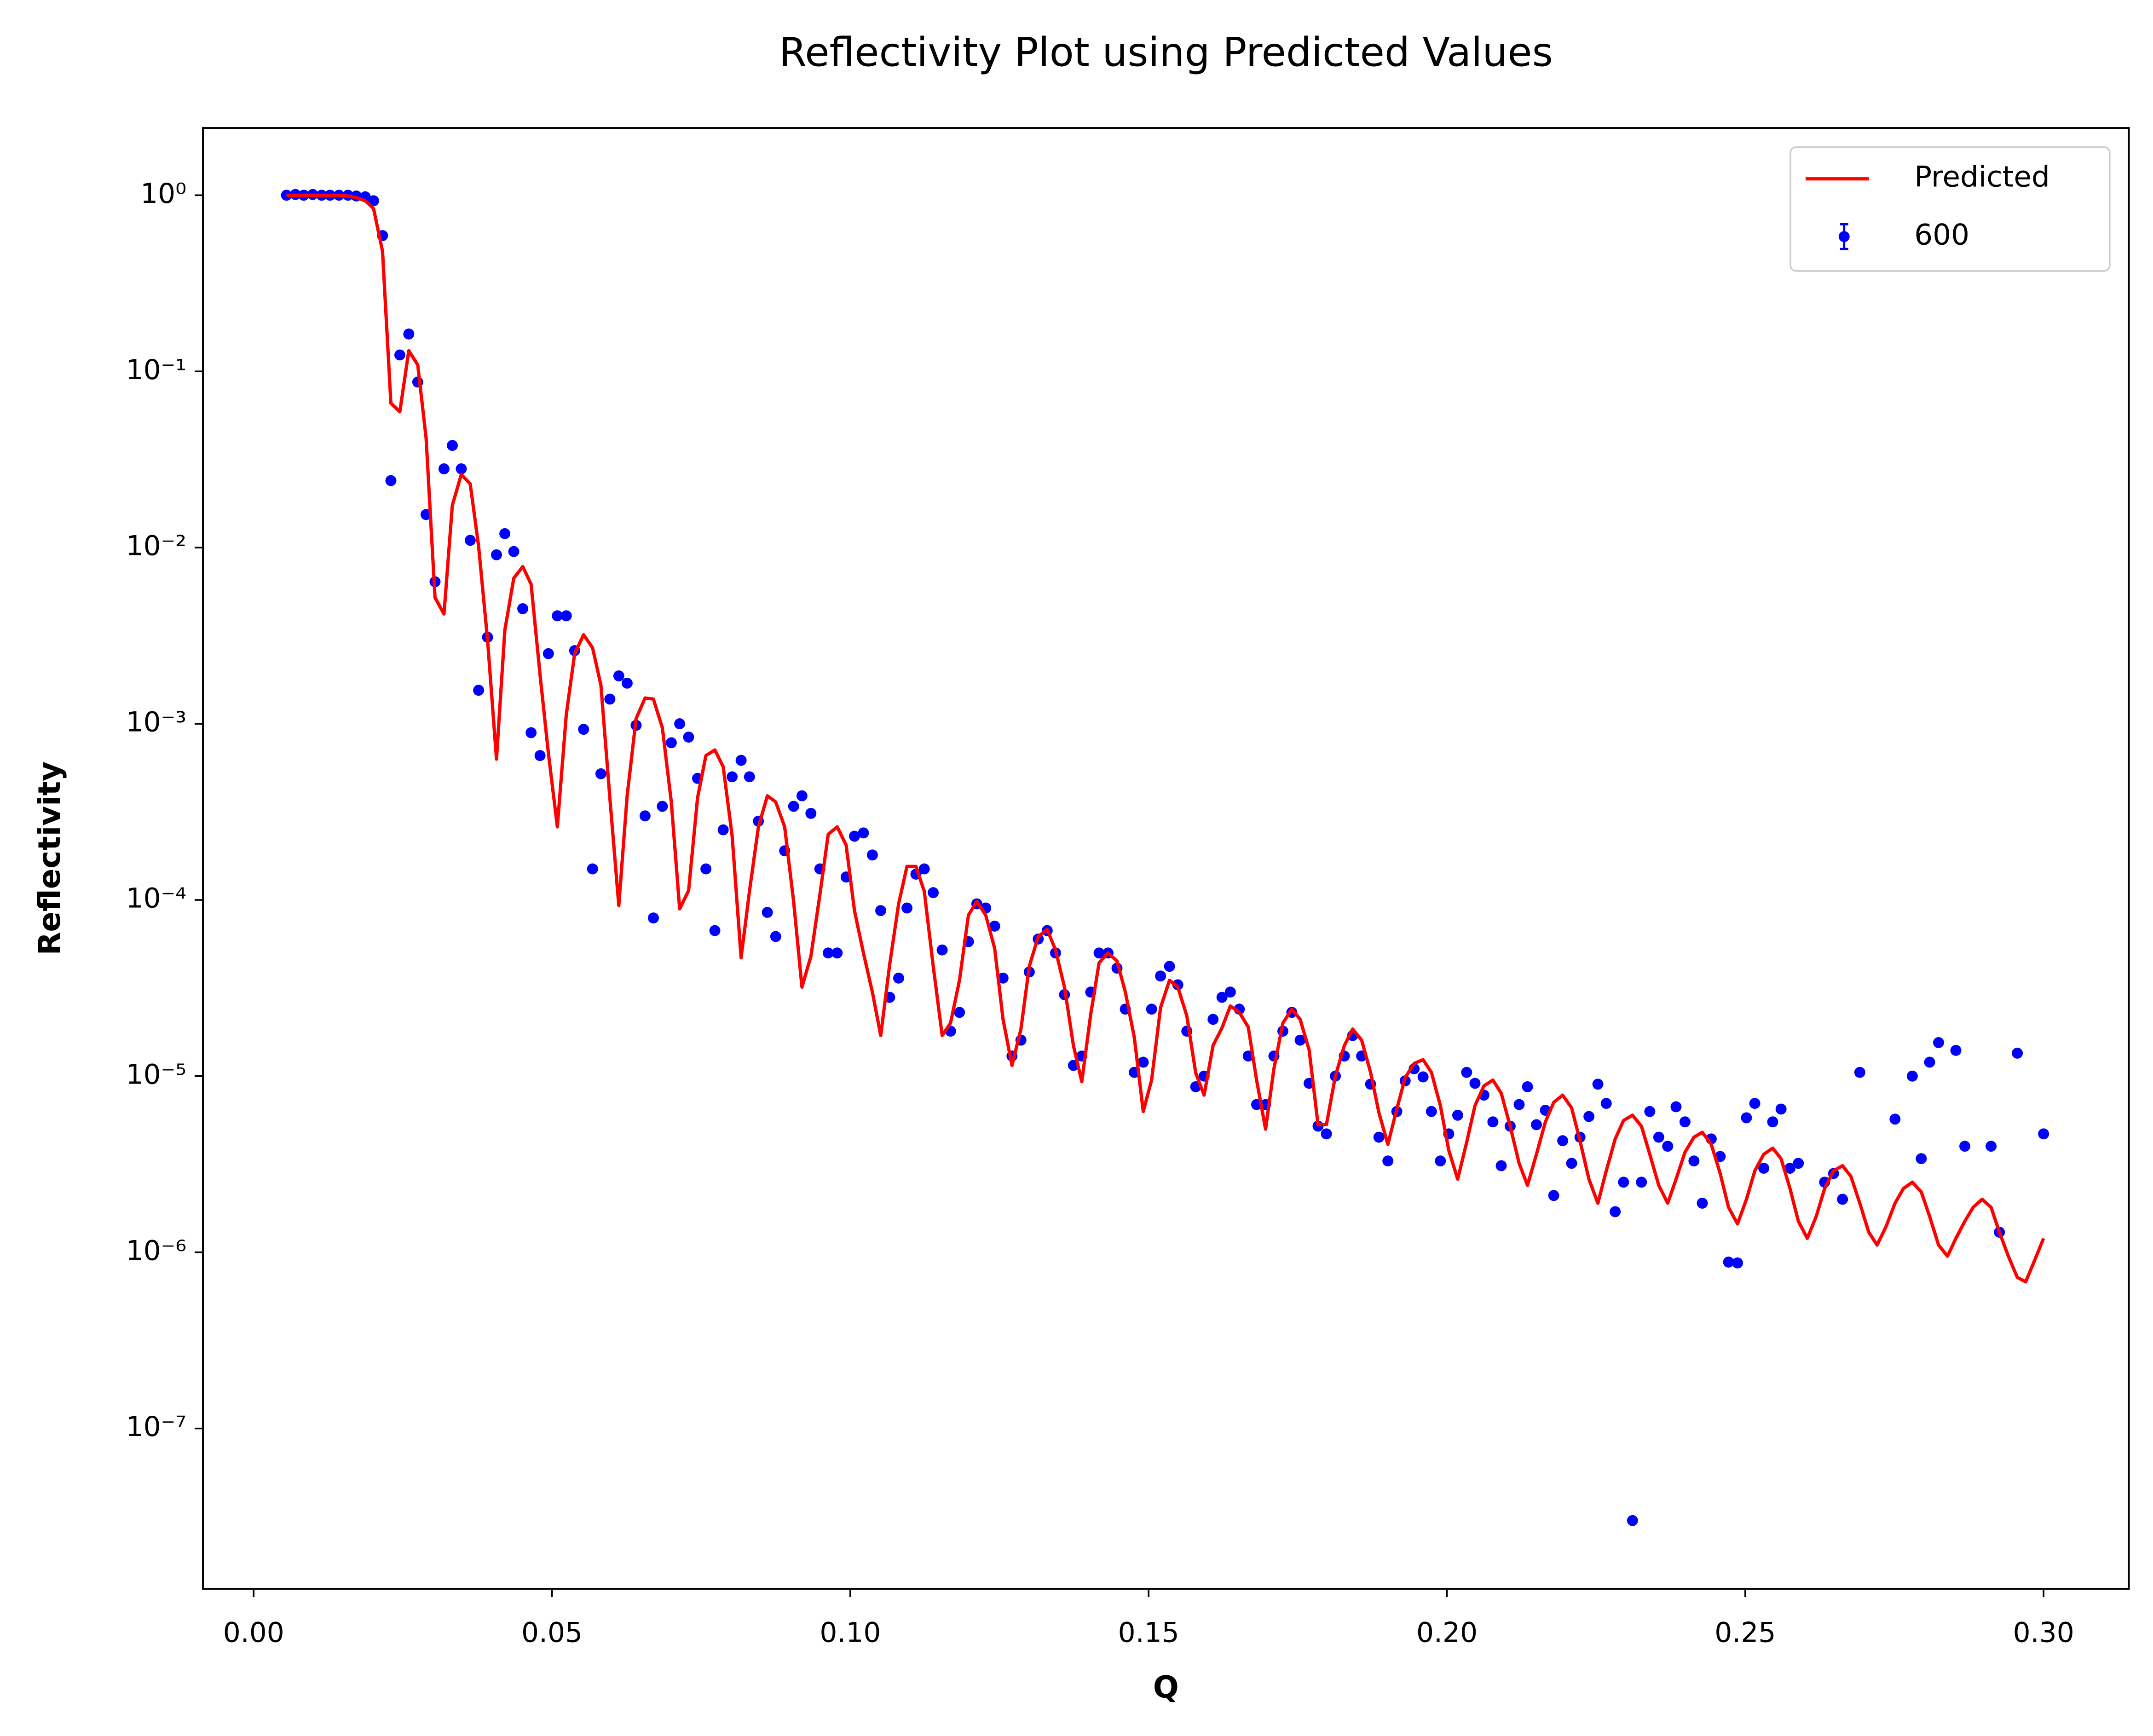 The width and height of the screenshot is (2153, 1736). Describe the element at coordinates (850, 1633) in the screenshot. I see `x-tick-label: 0.10` at that location.